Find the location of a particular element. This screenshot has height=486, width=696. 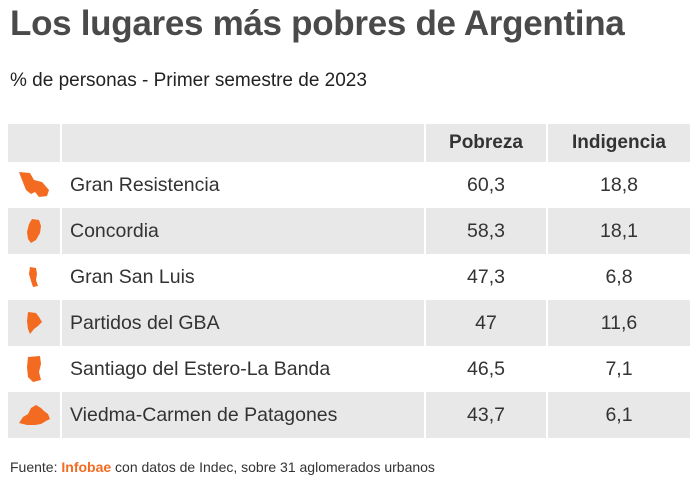

row-name: Viedma-Carmen de Patagones is located at coordinates (243, 415).